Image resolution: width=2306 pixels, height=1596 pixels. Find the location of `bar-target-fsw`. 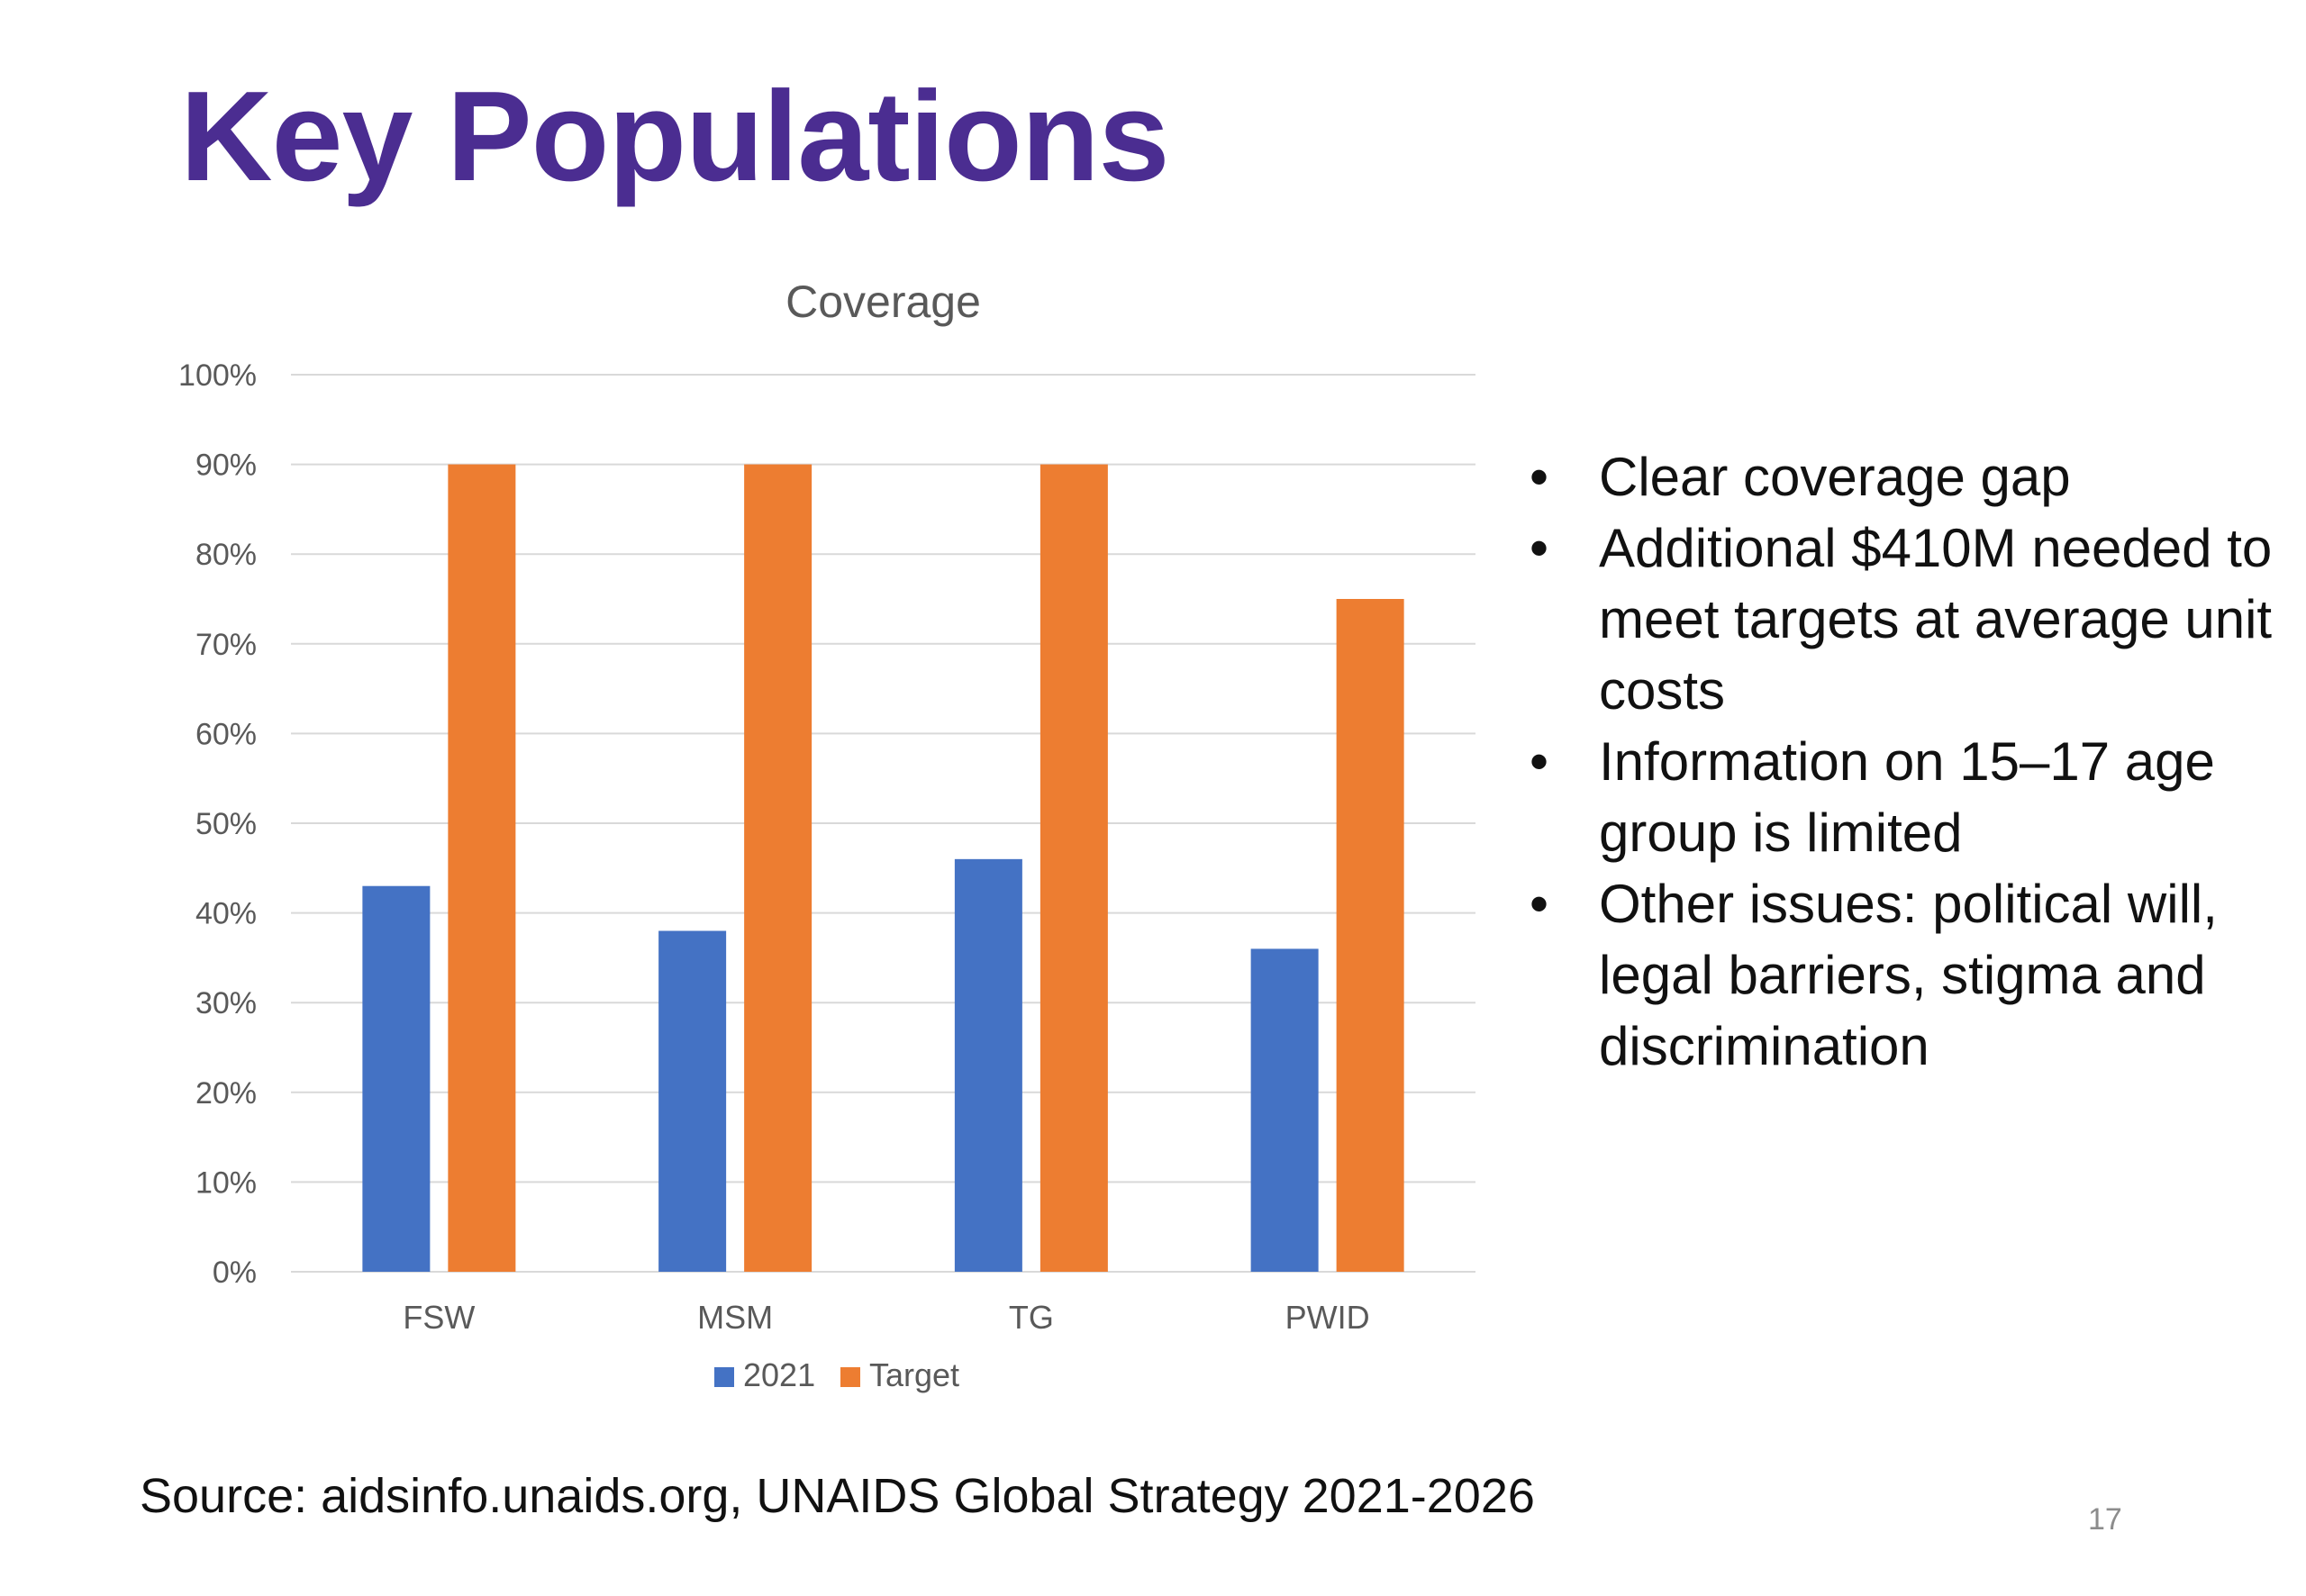

bar-target-fsw is located at coordinates (482, 868).